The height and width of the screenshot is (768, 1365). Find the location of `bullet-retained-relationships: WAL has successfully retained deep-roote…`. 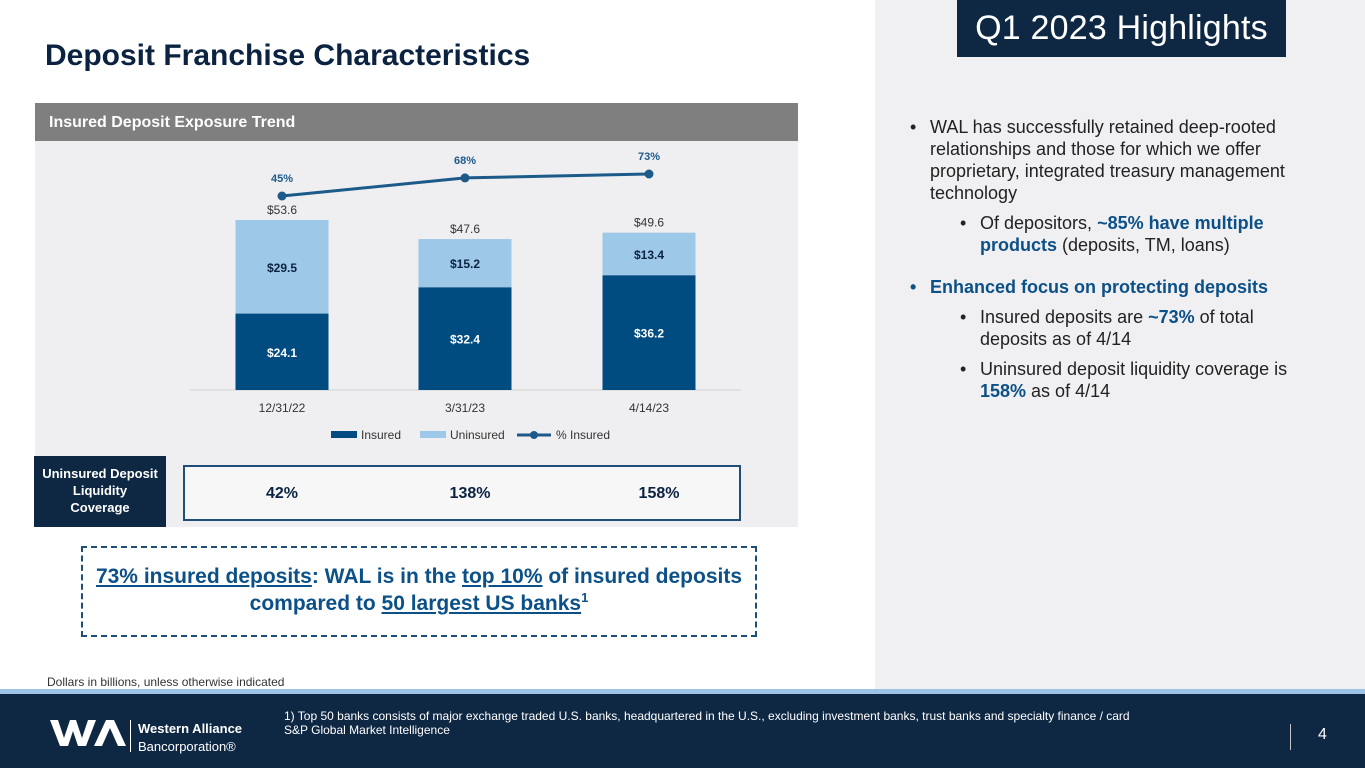

bullet-retained-relationships: WAL has successfully retained deep-roote… is located at coordinates (1110, 161).